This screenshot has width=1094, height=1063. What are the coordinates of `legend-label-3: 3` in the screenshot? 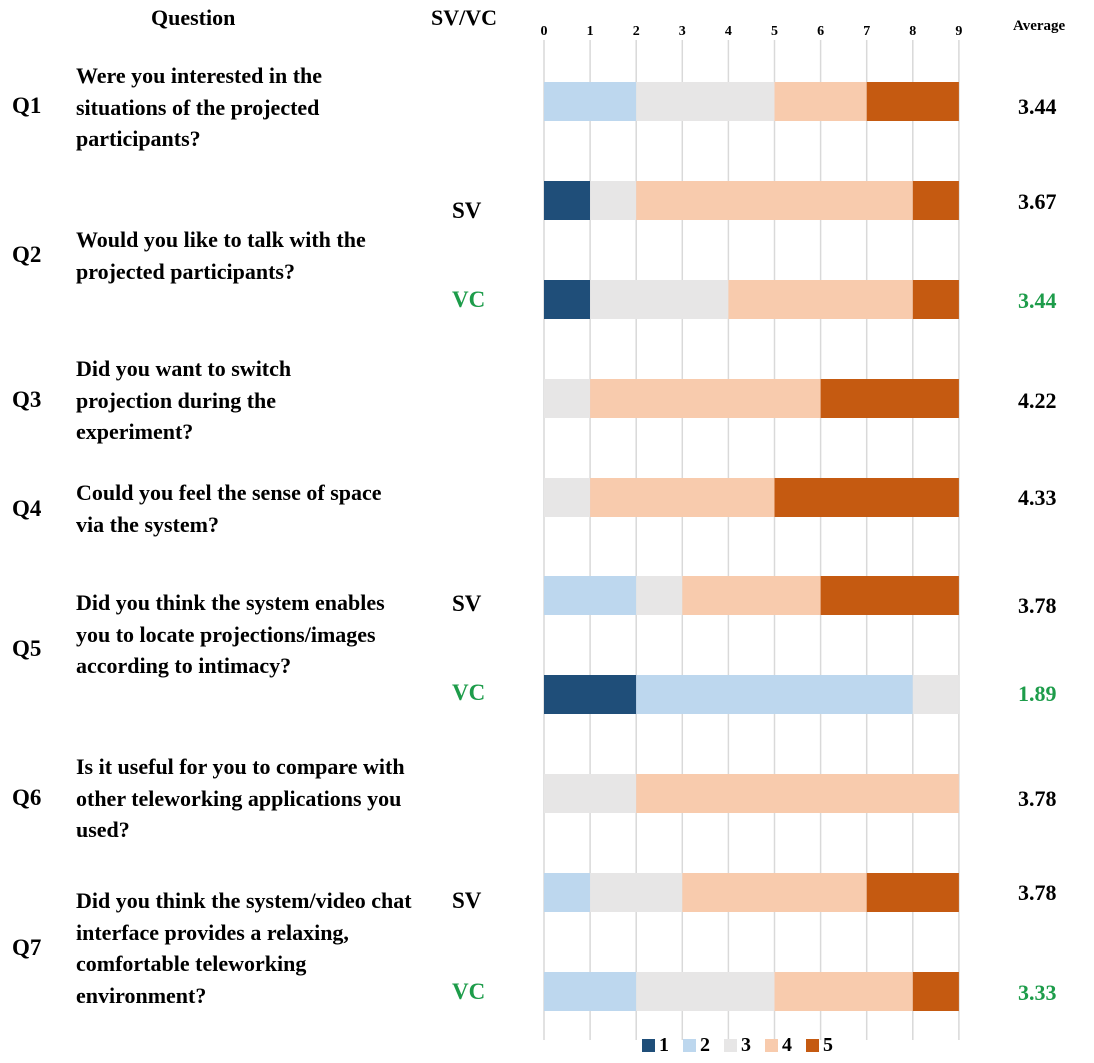 It's located at (746, 1045).